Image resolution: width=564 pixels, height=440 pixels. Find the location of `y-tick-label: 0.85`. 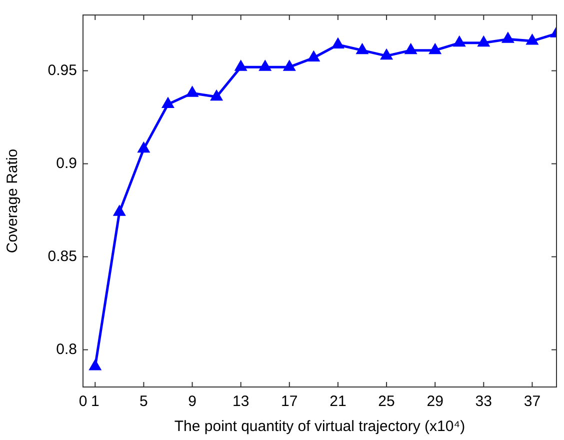

y-tick-label: 0.85 is located at coordinates (62, 256).